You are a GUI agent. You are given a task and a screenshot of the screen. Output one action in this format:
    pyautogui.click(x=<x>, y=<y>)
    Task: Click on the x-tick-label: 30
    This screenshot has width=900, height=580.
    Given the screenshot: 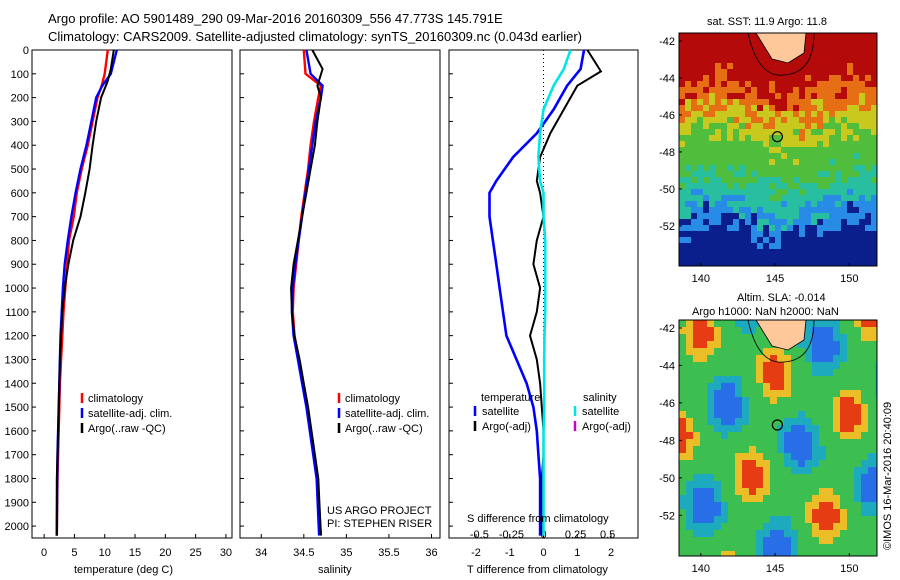 What is the action you would take?
    pyautogui.click(x=226, y=553)
    